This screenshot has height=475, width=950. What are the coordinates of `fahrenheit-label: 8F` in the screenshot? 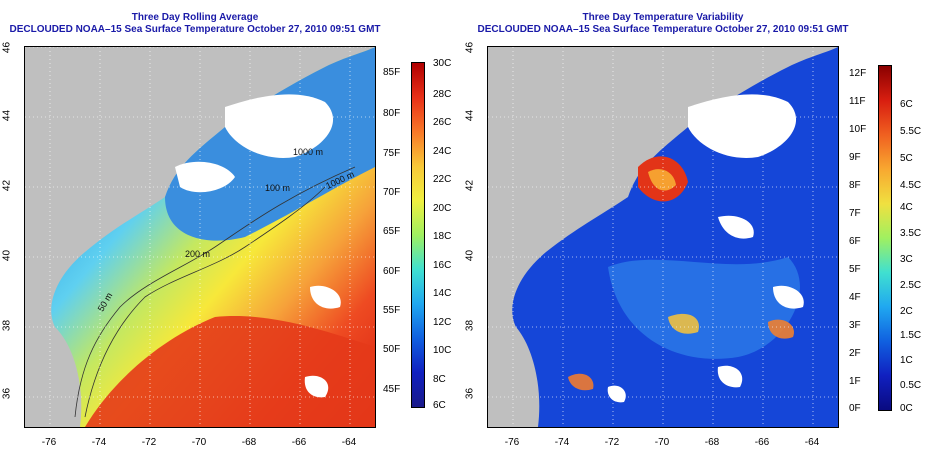 It's located at (855, 185).